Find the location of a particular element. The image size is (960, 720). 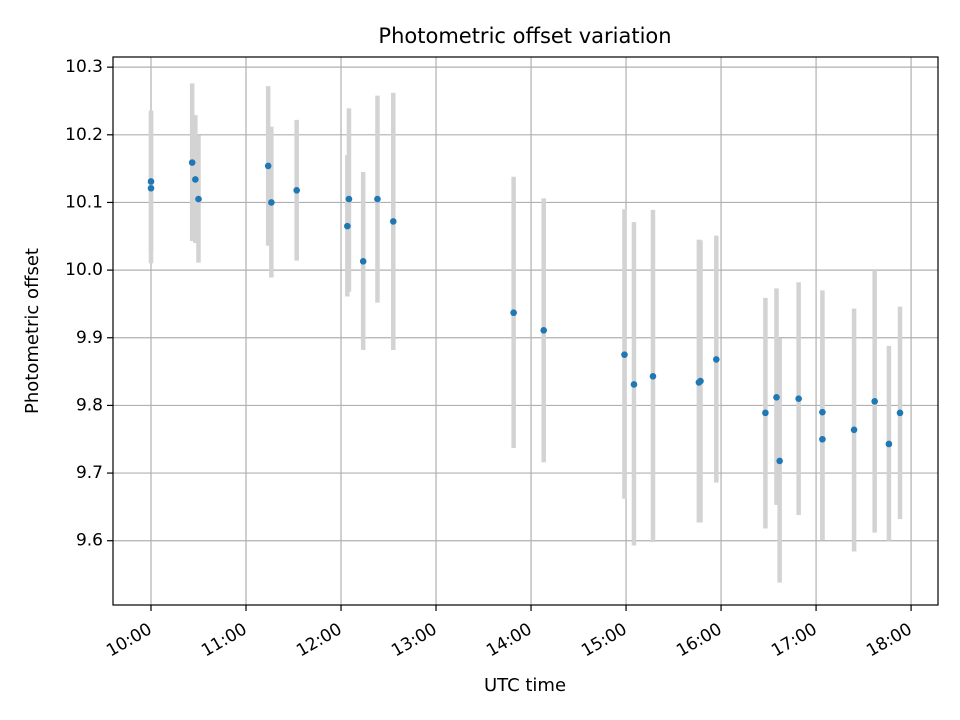

y-tick-label: 10.2 is located at coordinates (84, 135).